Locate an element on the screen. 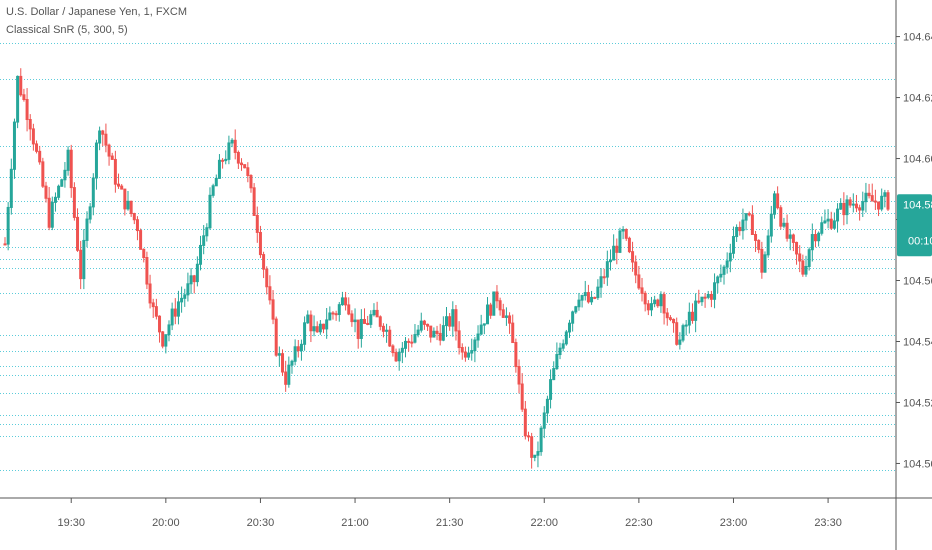  time-tick-label: 21:00 is located at coordinates (355, 523).